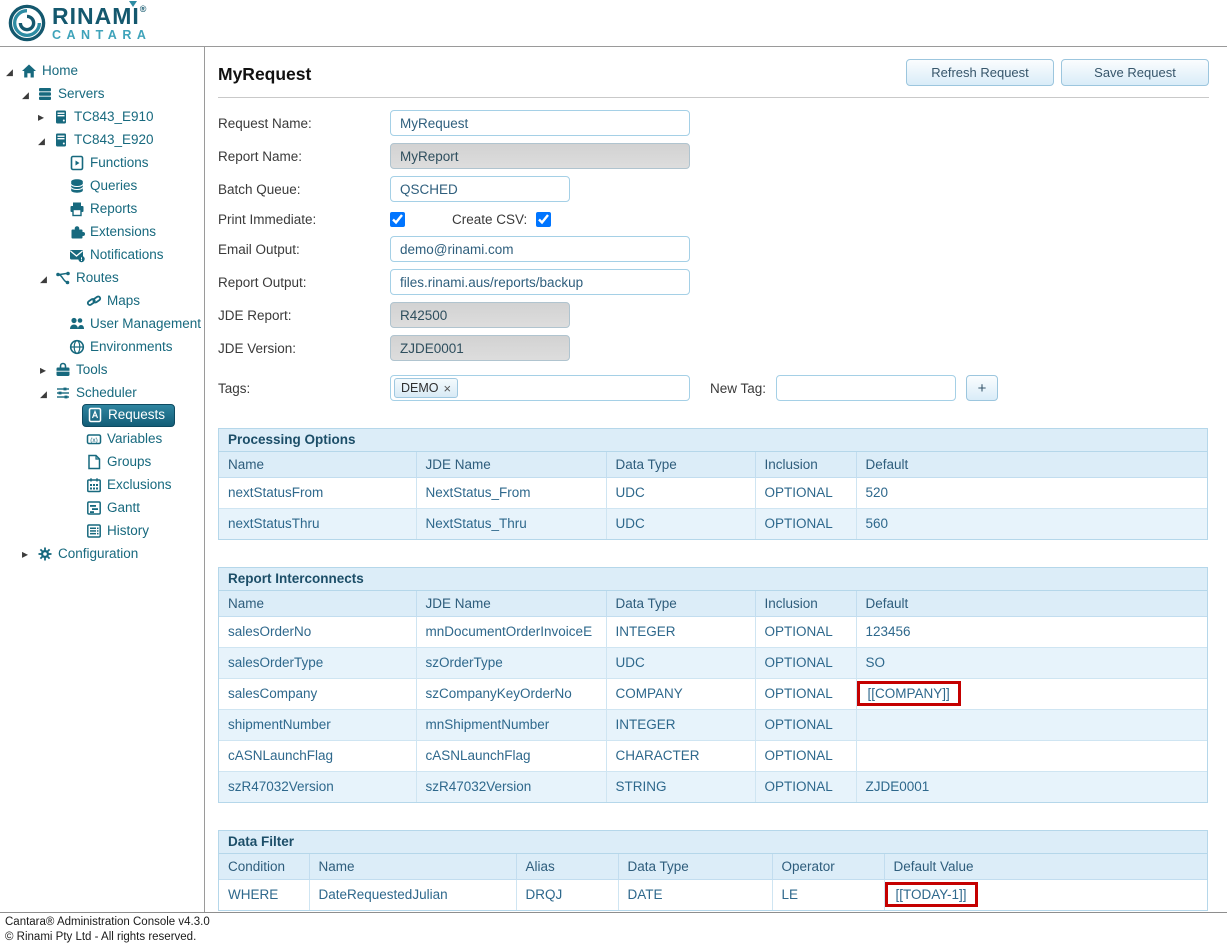 Image resolution: width=1227 pixels, height=946 pixels. What do you see at coordinates (540, 123) in the screenshot?
I see `request-name-field` at bounding box center [540, 123].